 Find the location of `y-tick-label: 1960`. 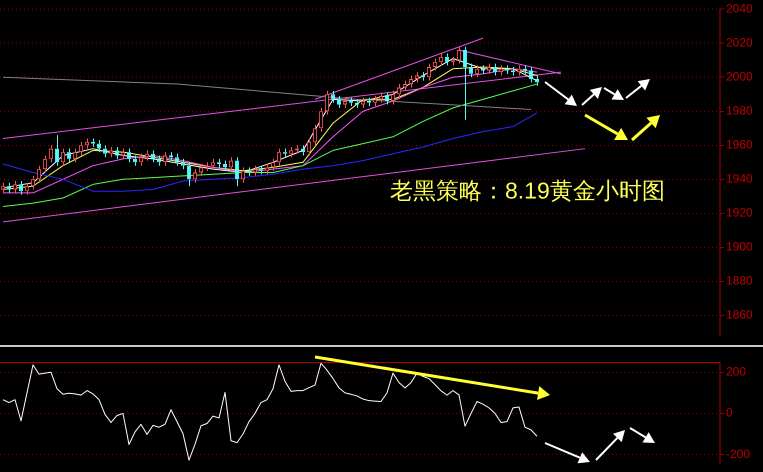

y-tick-label: 1960 is located at coordinates (740, 145).